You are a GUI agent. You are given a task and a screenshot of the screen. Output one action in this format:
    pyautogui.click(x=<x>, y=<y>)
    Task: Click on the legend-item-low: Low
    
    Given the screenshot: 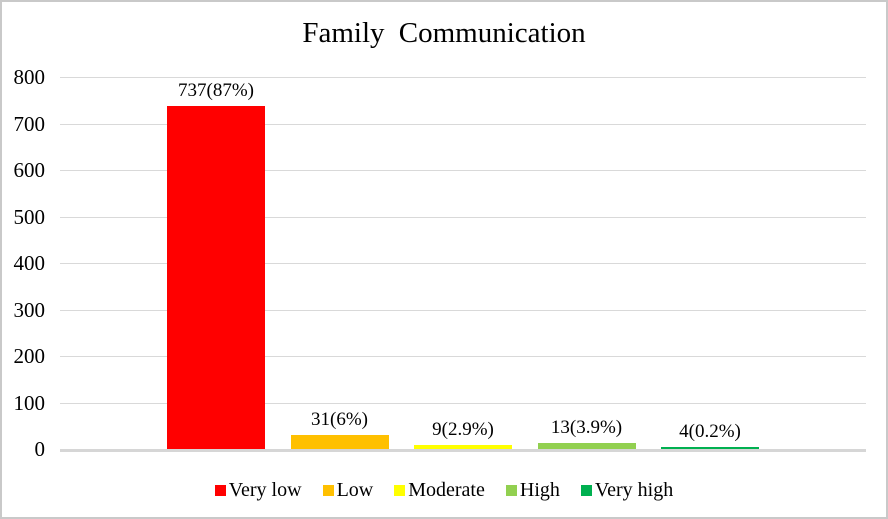 What is the action you would take?
    pyautogui.click(x=348, y=490)
    